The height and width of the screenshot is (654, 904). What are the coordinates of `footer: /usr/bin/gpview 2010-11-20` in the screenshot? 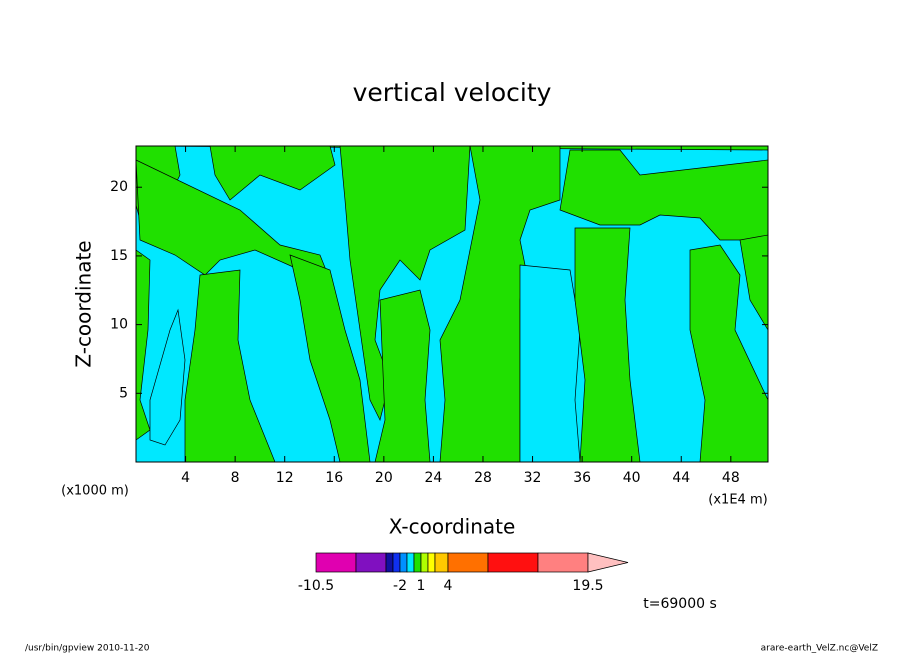 It's located at (87, 649).